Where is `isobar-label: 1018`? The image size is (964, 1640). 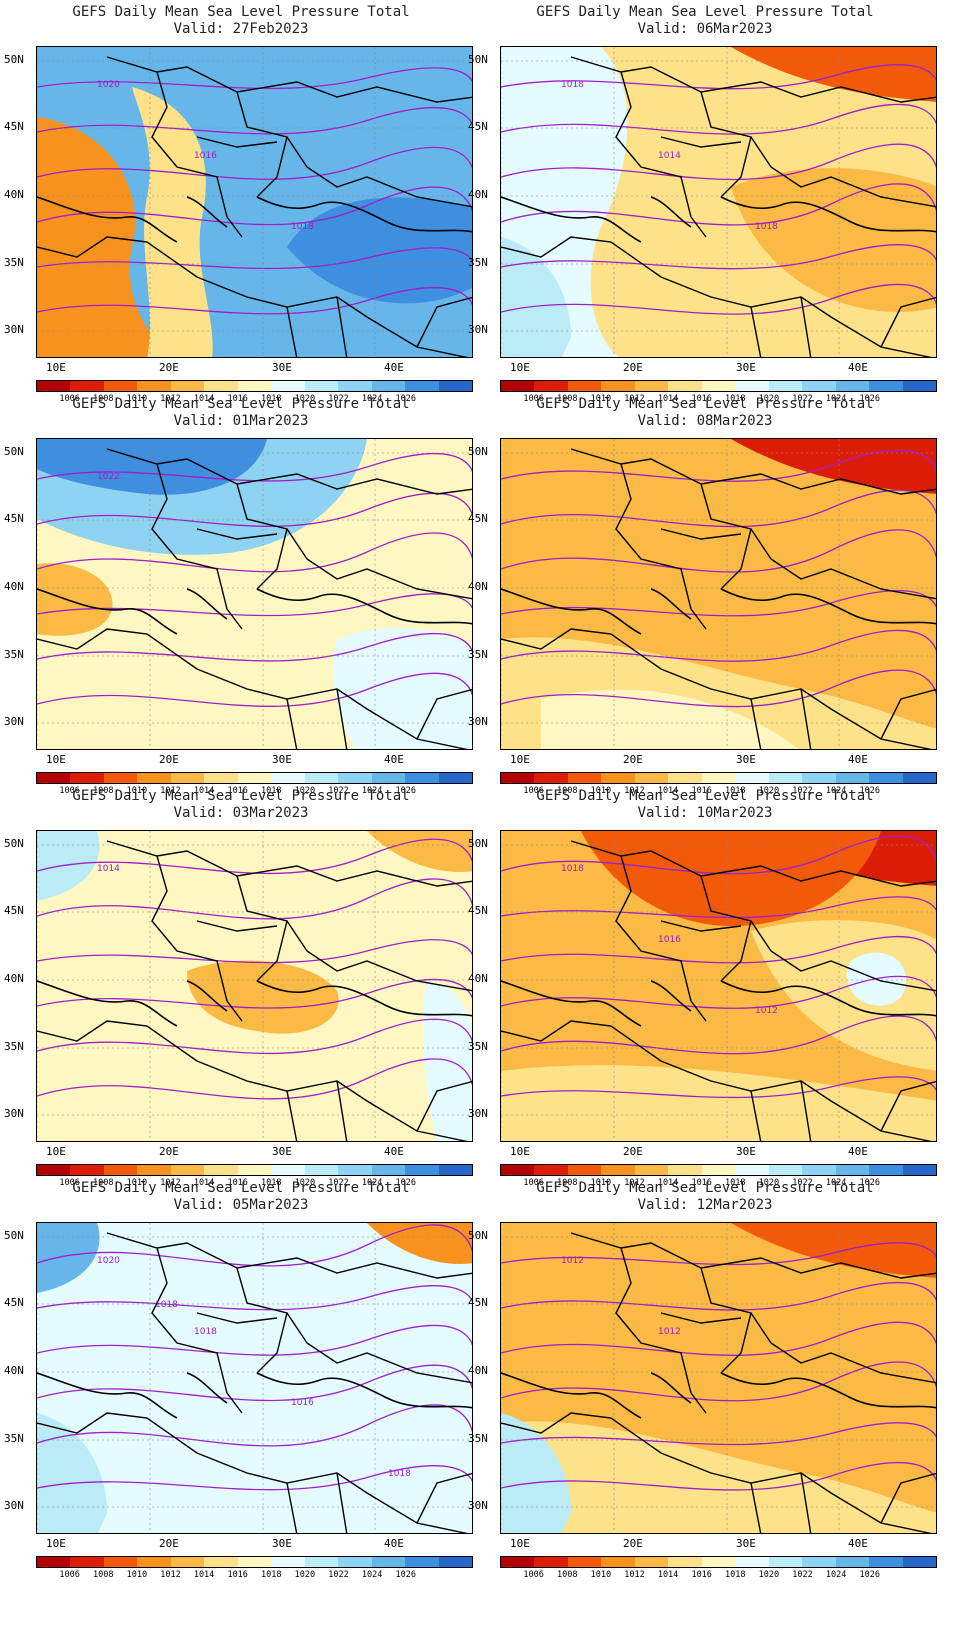
isobar-label: 1018 is located at coordinates (166, 1305).